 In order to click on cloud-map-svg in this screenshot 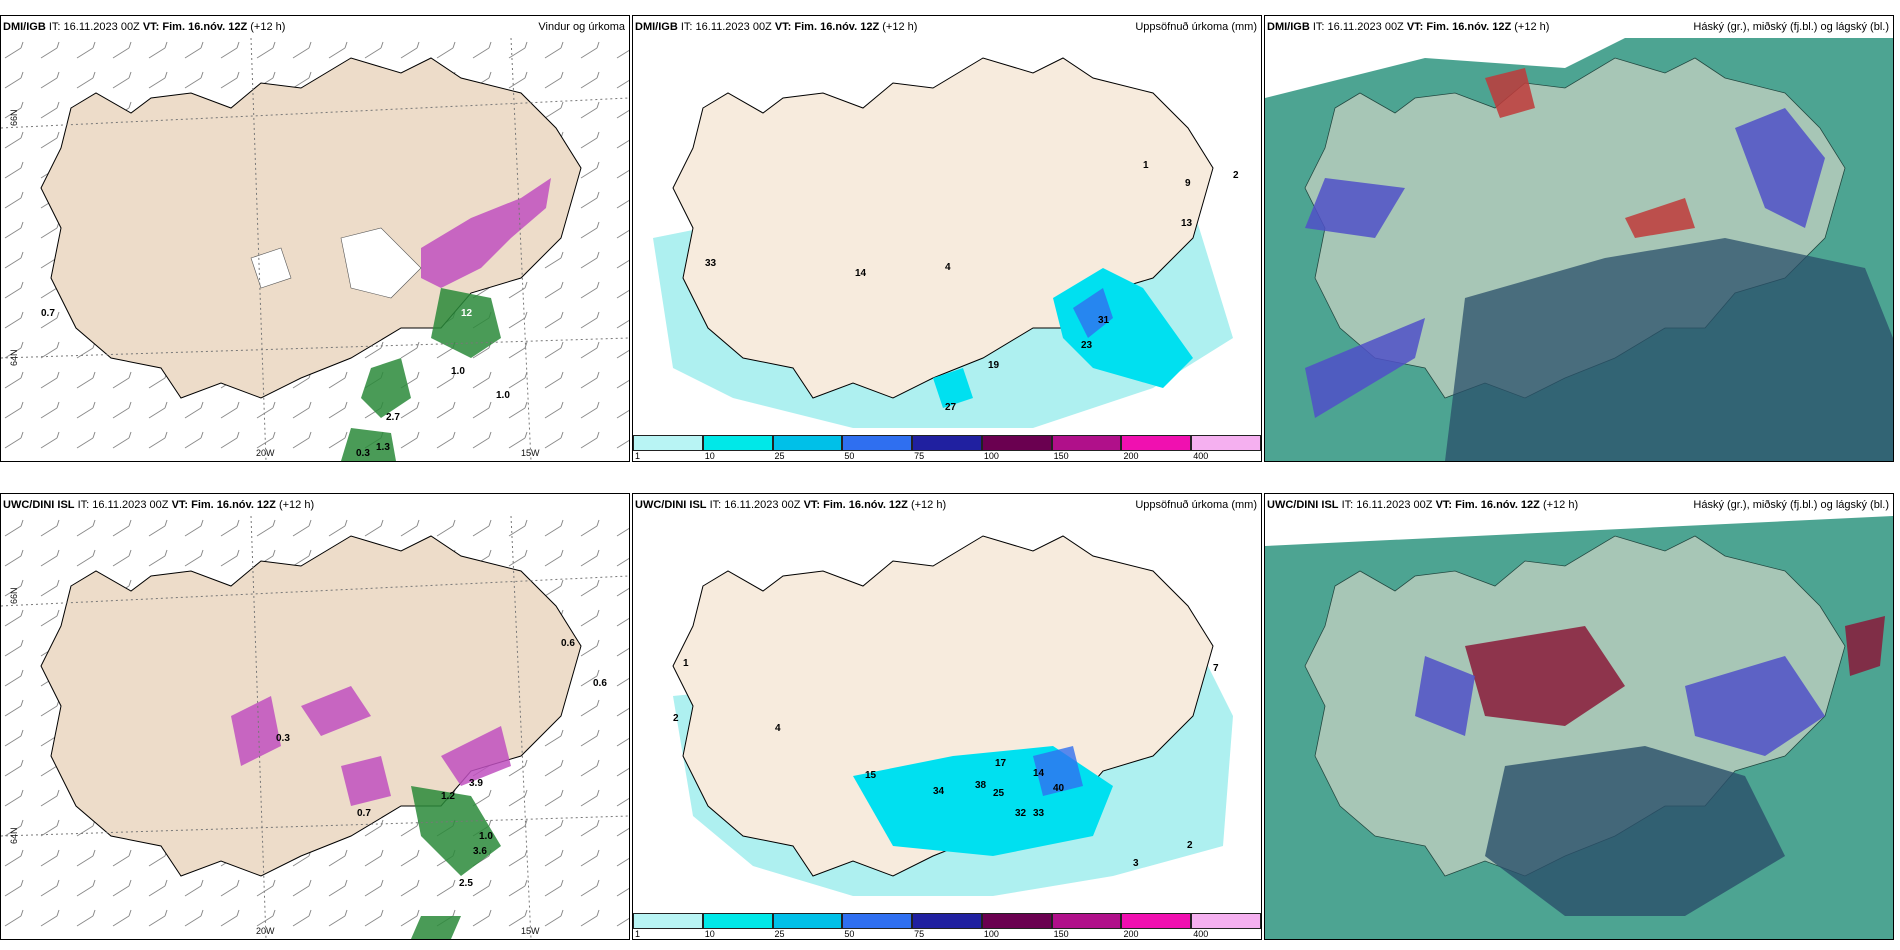, I will do `click(1579, 249)`.